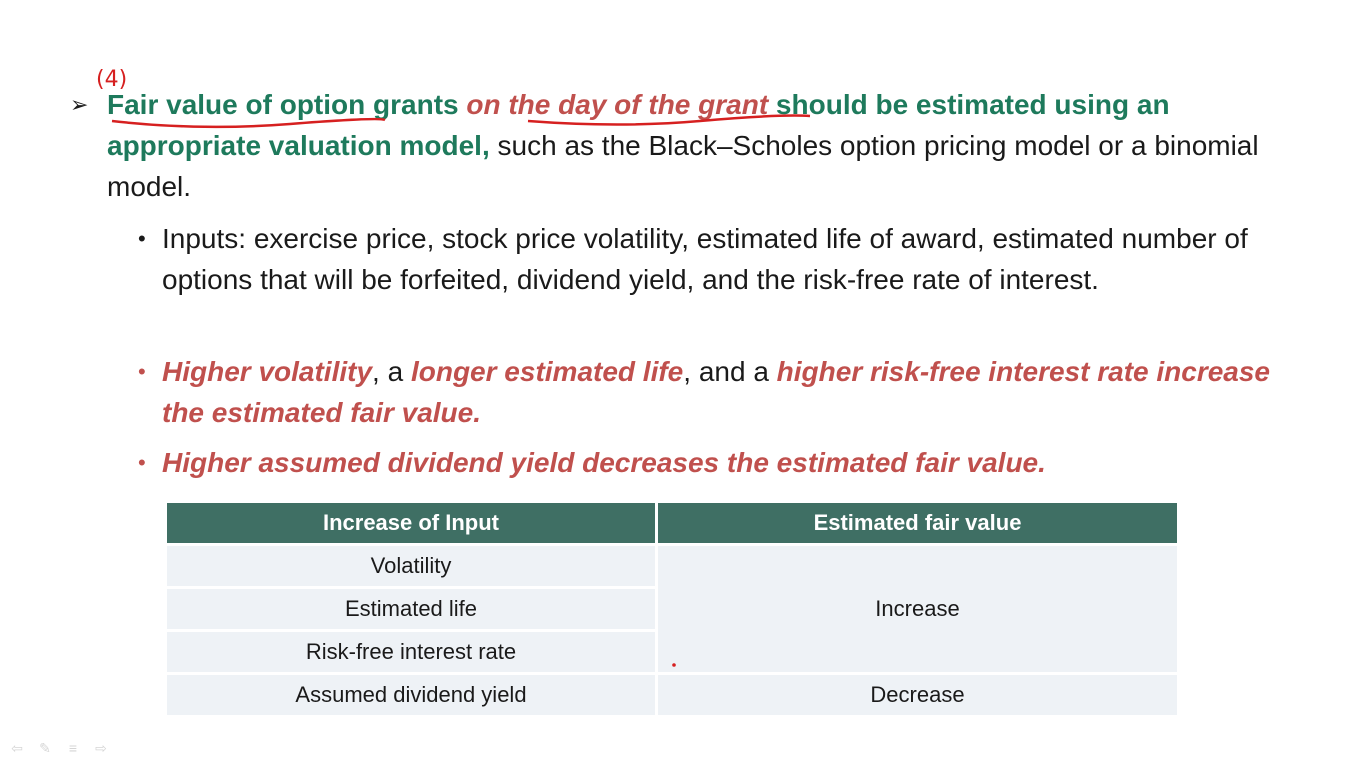 Image resolution: width=1366 pixels, height=768 pixels. Describe the element at coordinates (916, 693) in the screenshot. I see `table-cell-decrease: Decrease` at that location.